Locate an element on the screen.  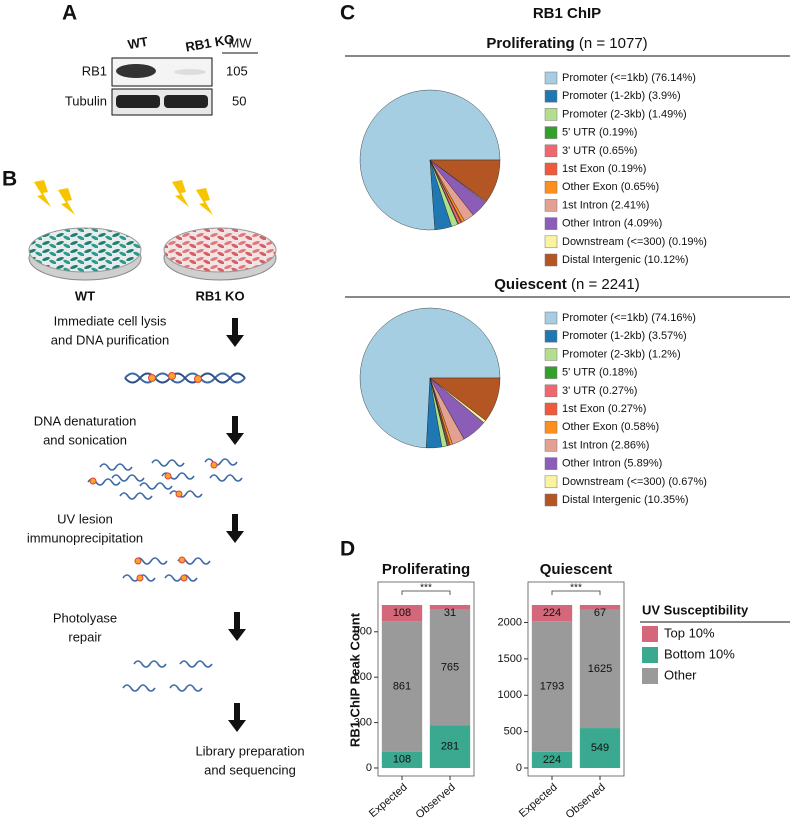
bar-value-label: 549 is located at coordinates (600, 748).